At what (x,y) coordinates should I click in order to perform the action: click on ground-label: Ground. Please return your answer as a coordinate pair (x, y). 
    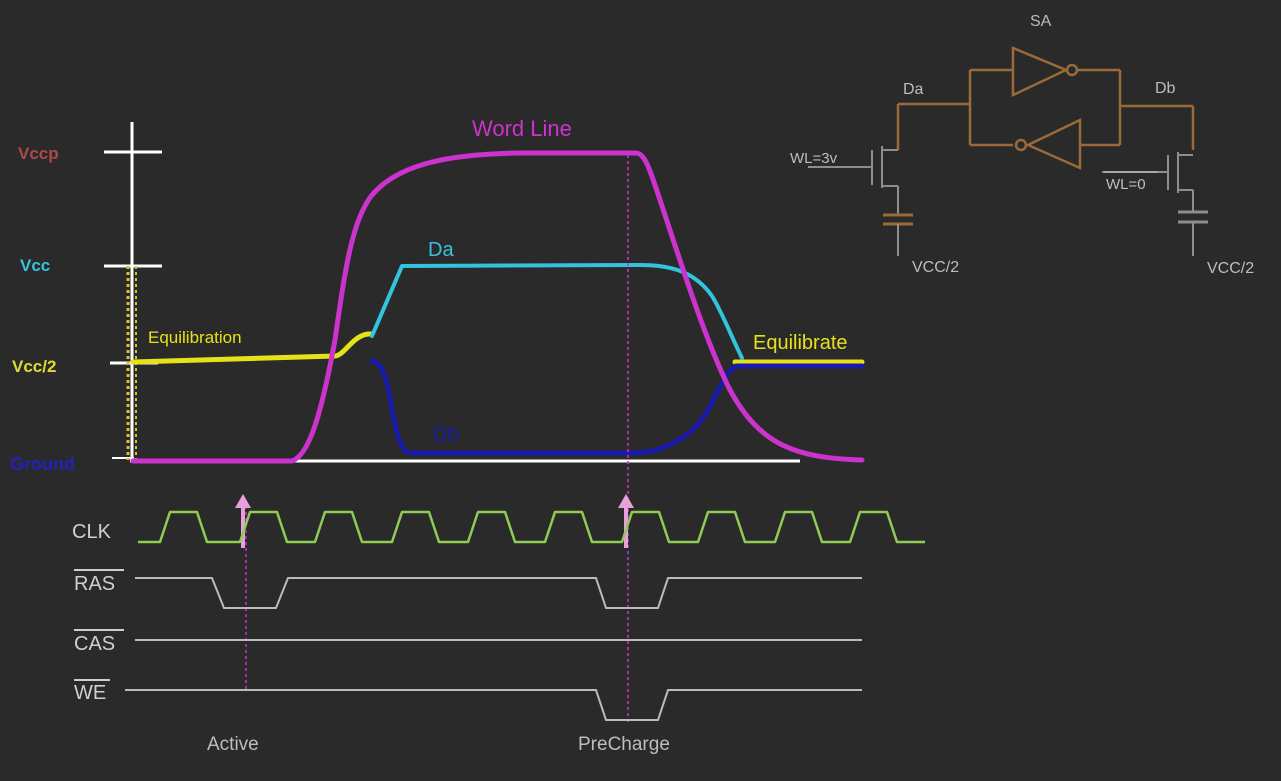
    Looking at the image, I should click on (42, 464).